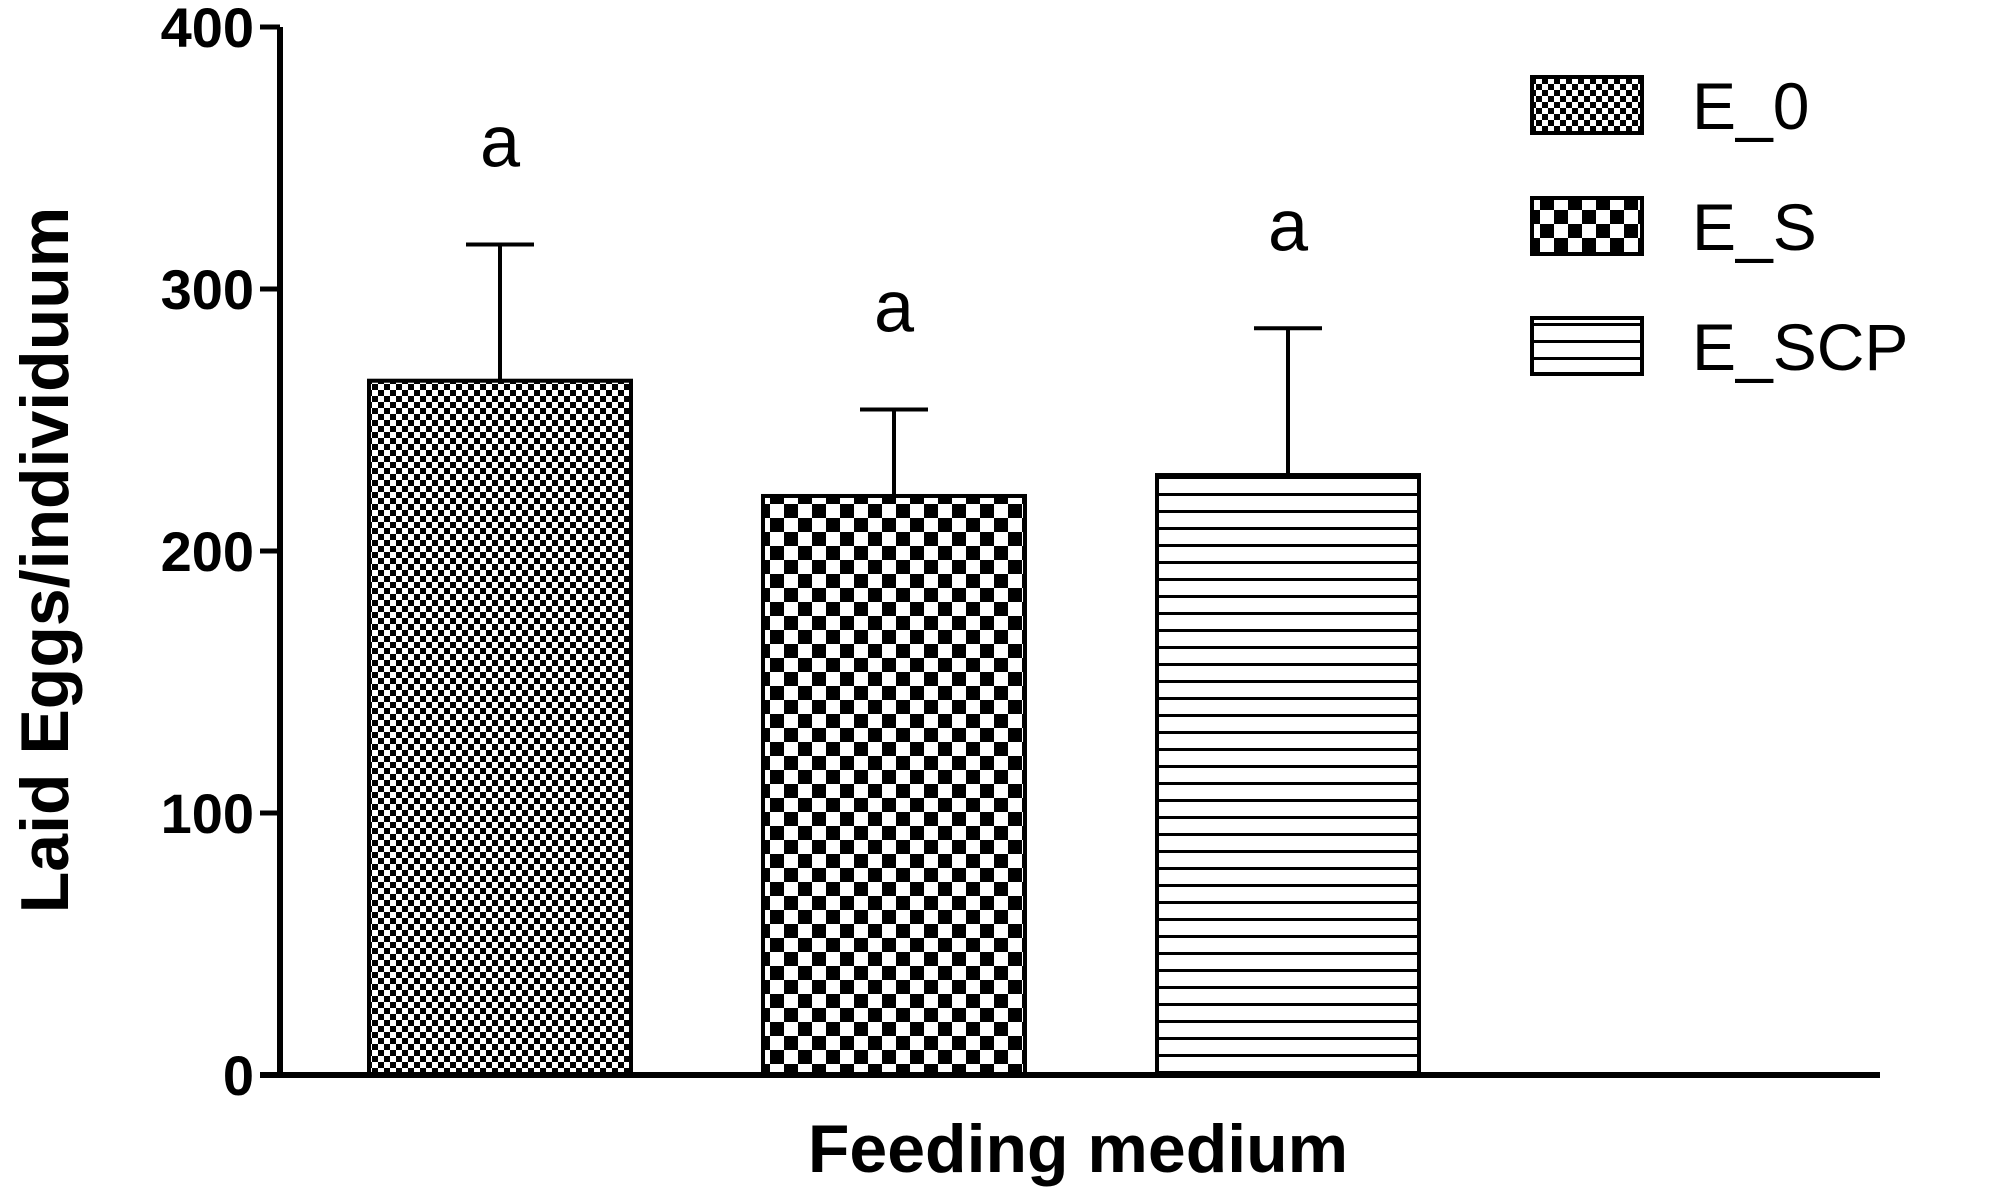 The image size is (1995, 1204). What do you see at coordinates (1800, 347) in the screenshot?
I see `legend-label: E_SCP` at bounding box center [1800, 347].